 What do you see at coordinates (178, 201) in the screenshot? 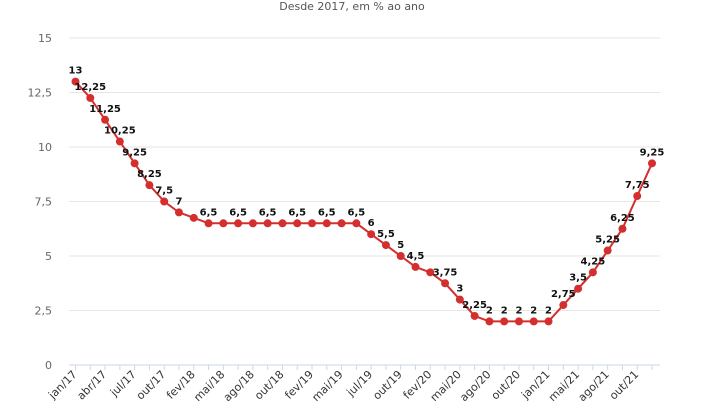
I see `data-label: 7` at bounding box center [178, 201].